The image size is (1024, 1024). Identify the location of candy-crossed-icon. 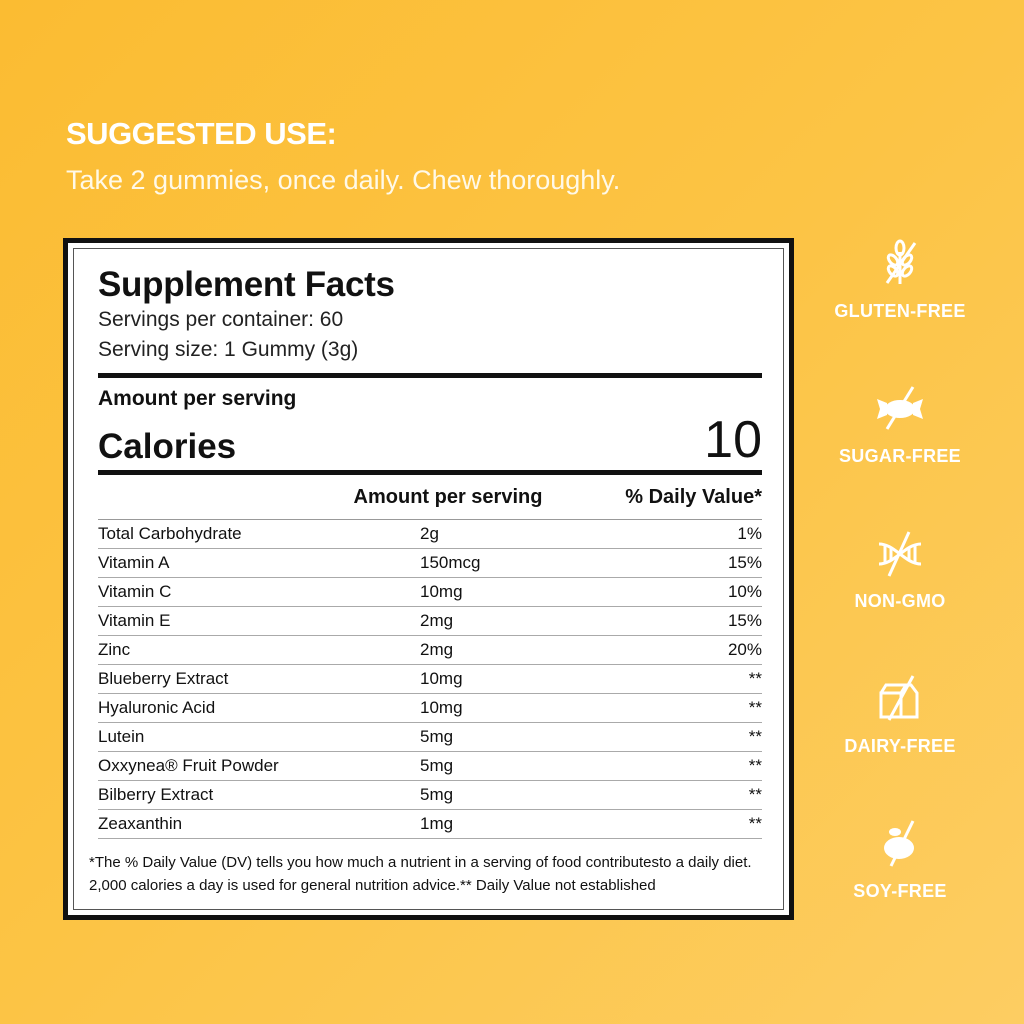
(900, 408).